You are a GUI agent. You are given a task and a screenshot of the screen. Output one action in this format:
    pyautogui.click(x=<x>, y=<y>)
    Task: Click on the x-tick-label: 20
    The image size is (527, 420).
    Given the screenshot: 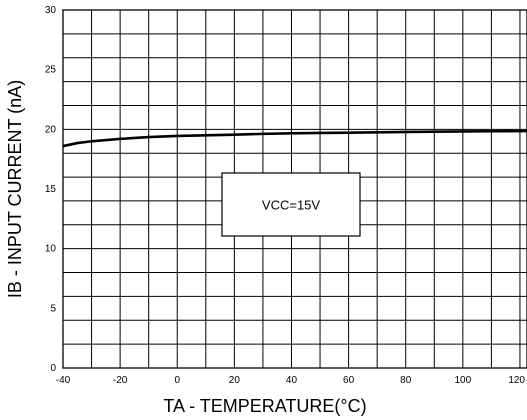 What is the action you would take?
    pyautogui.click(x=235, y=380)
    